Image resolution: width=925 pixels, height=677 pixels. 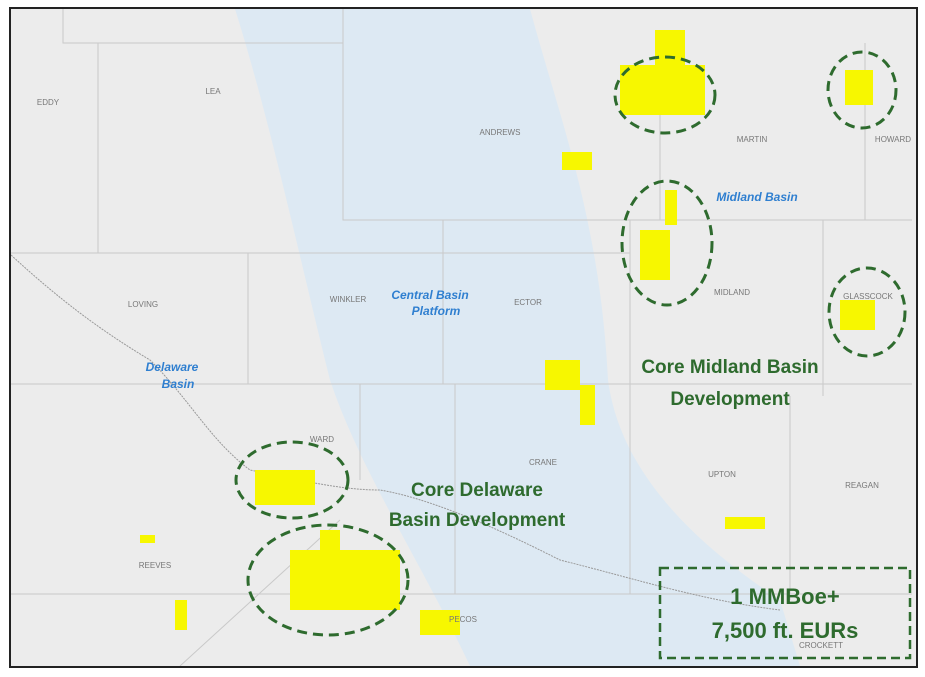 I want to click on county-label: UPTON, so click(x=722, y=474).